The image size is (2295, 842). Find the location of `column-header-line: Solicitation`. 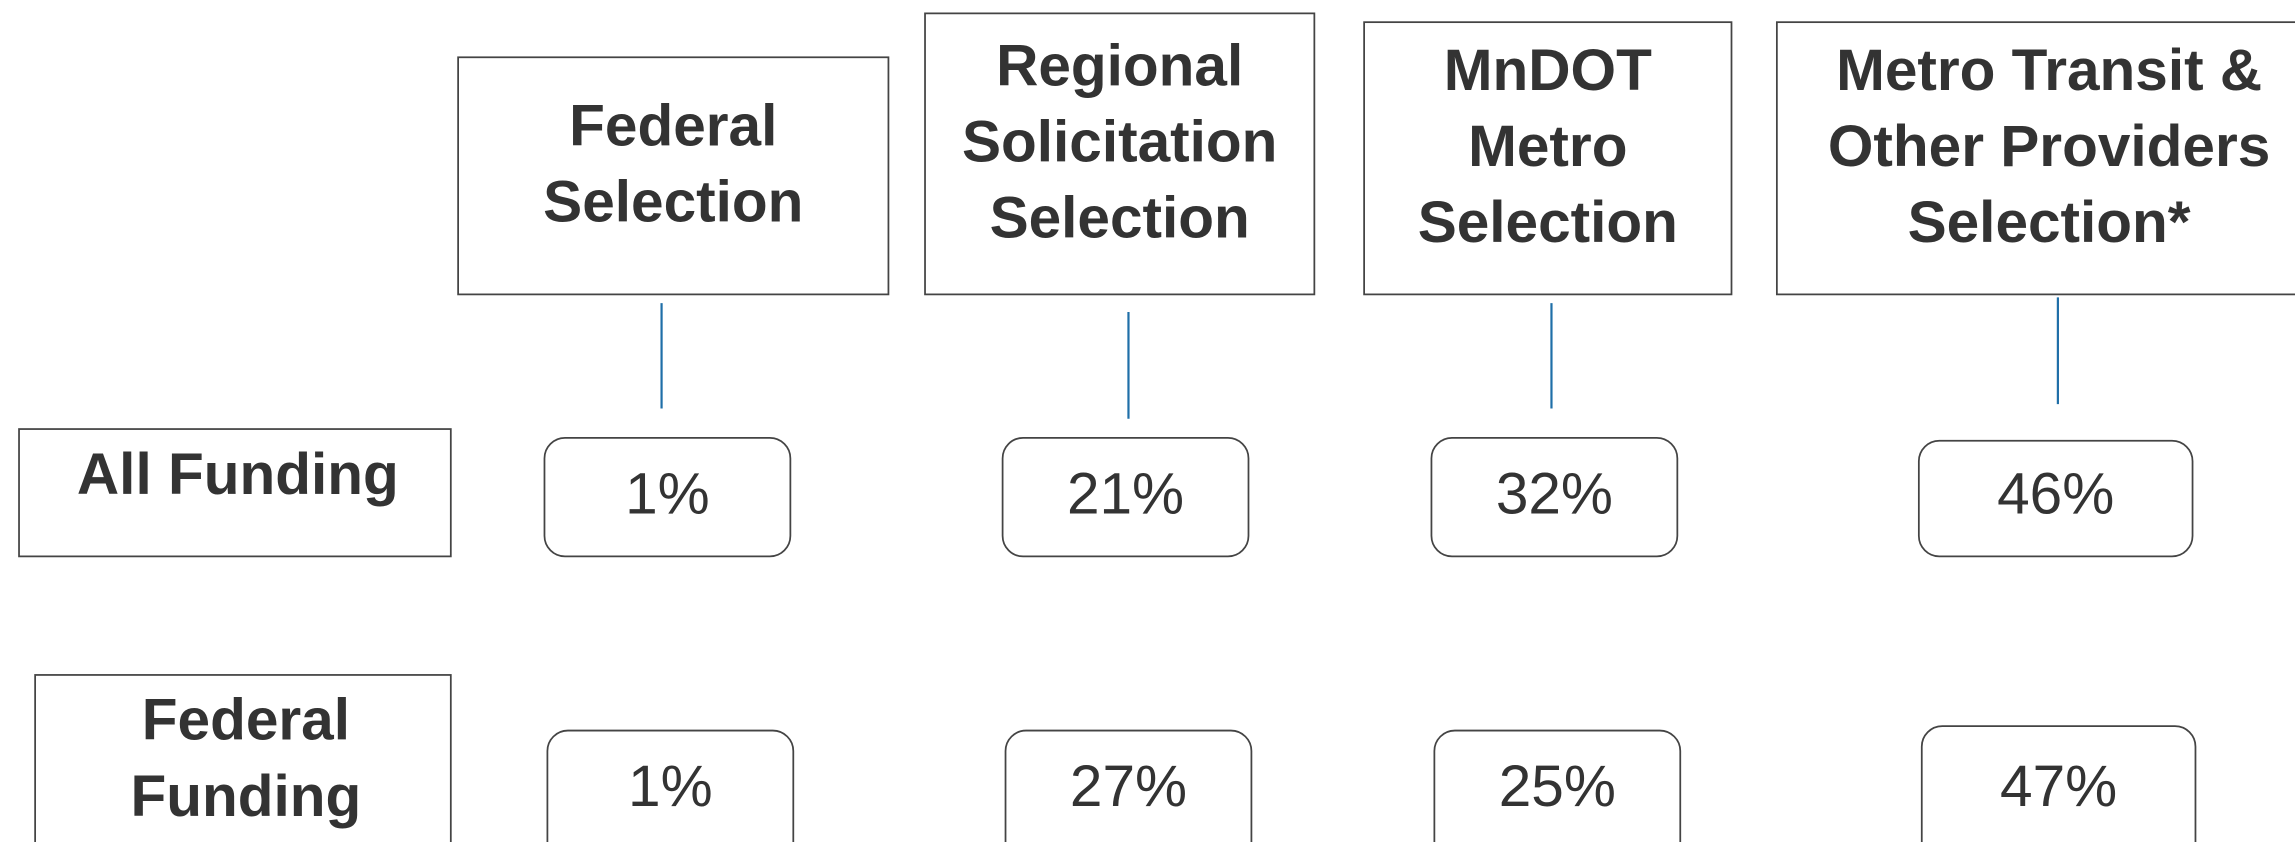

column-header-line: Solicitation is located at coordinates (1119, 142).